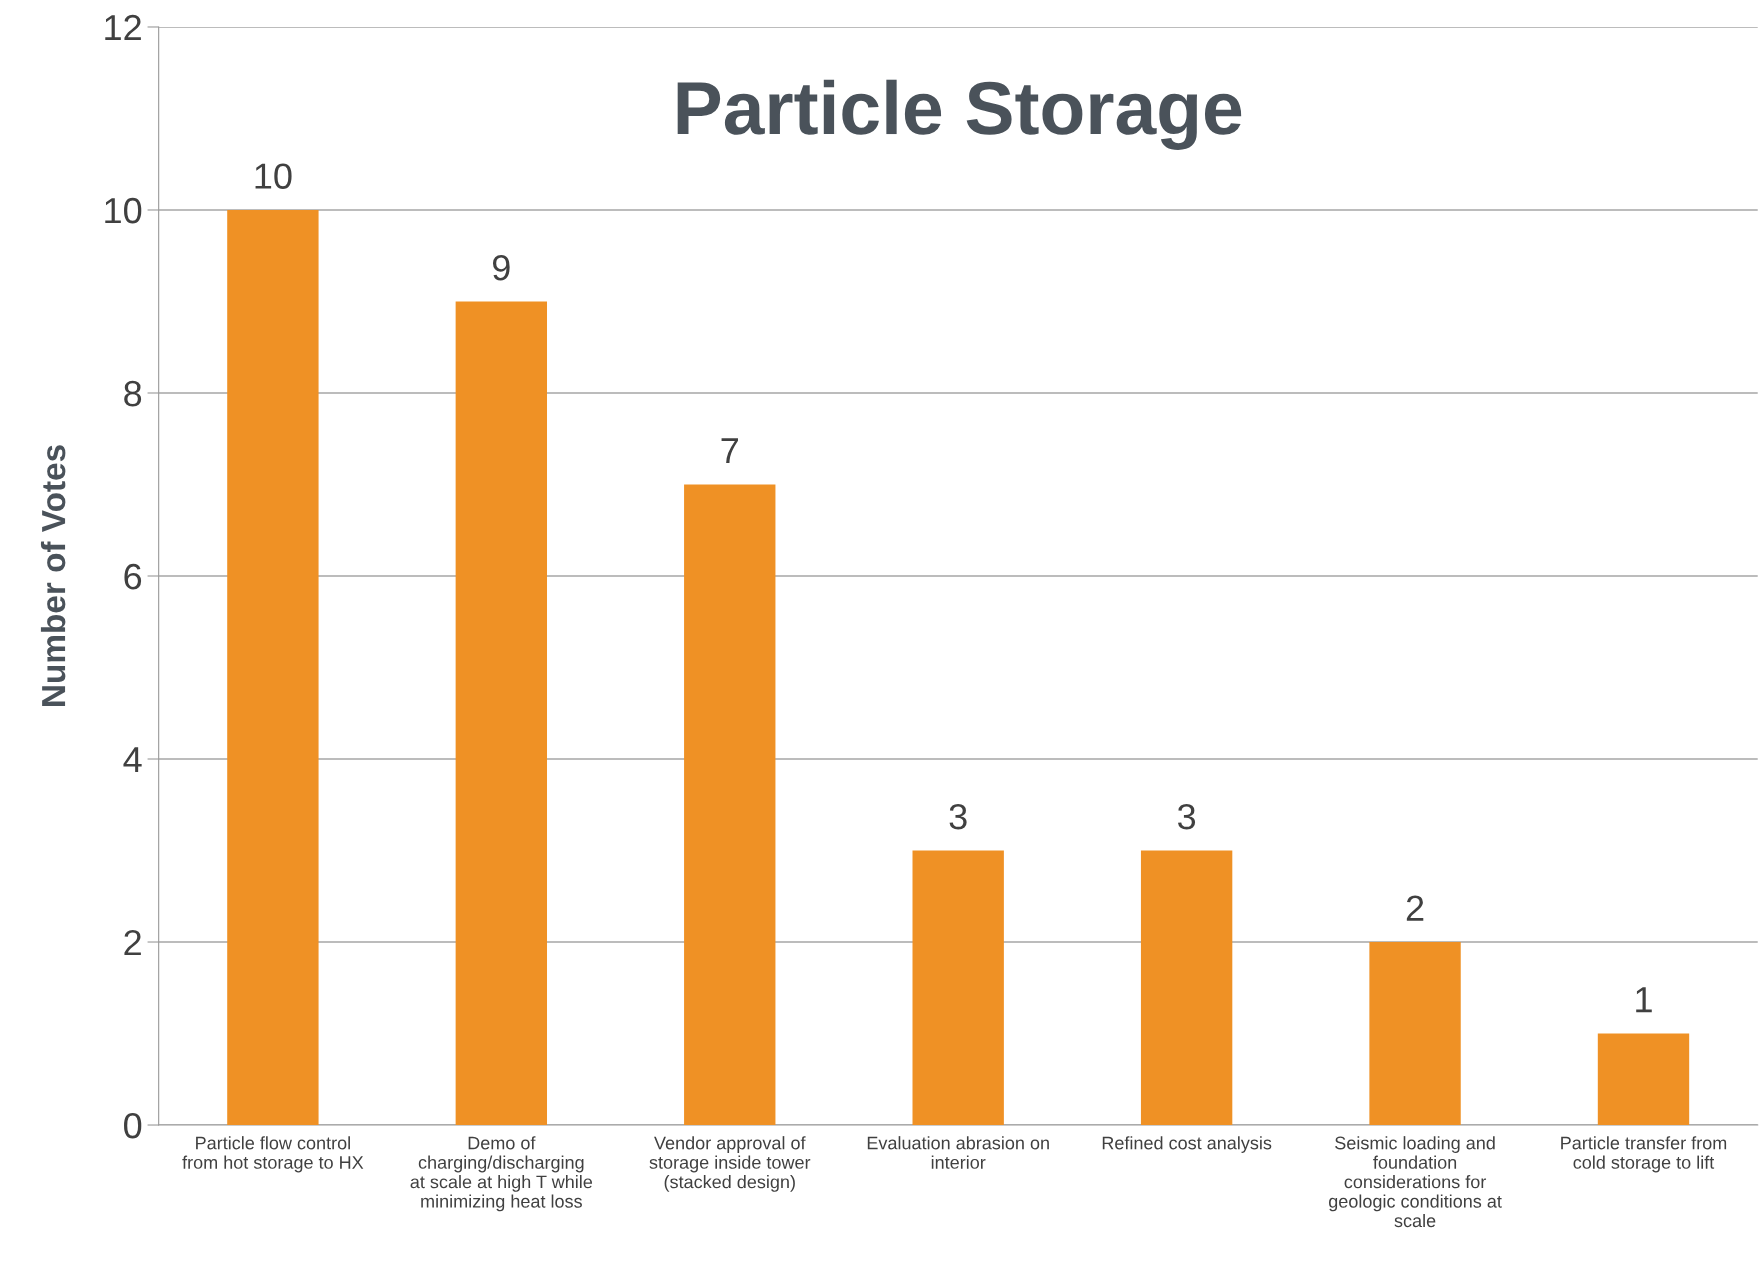  What do you see at coordinates (959, 114) in the screenshot?
I see `text: Particle Storage` at bounding box center [959, 114].